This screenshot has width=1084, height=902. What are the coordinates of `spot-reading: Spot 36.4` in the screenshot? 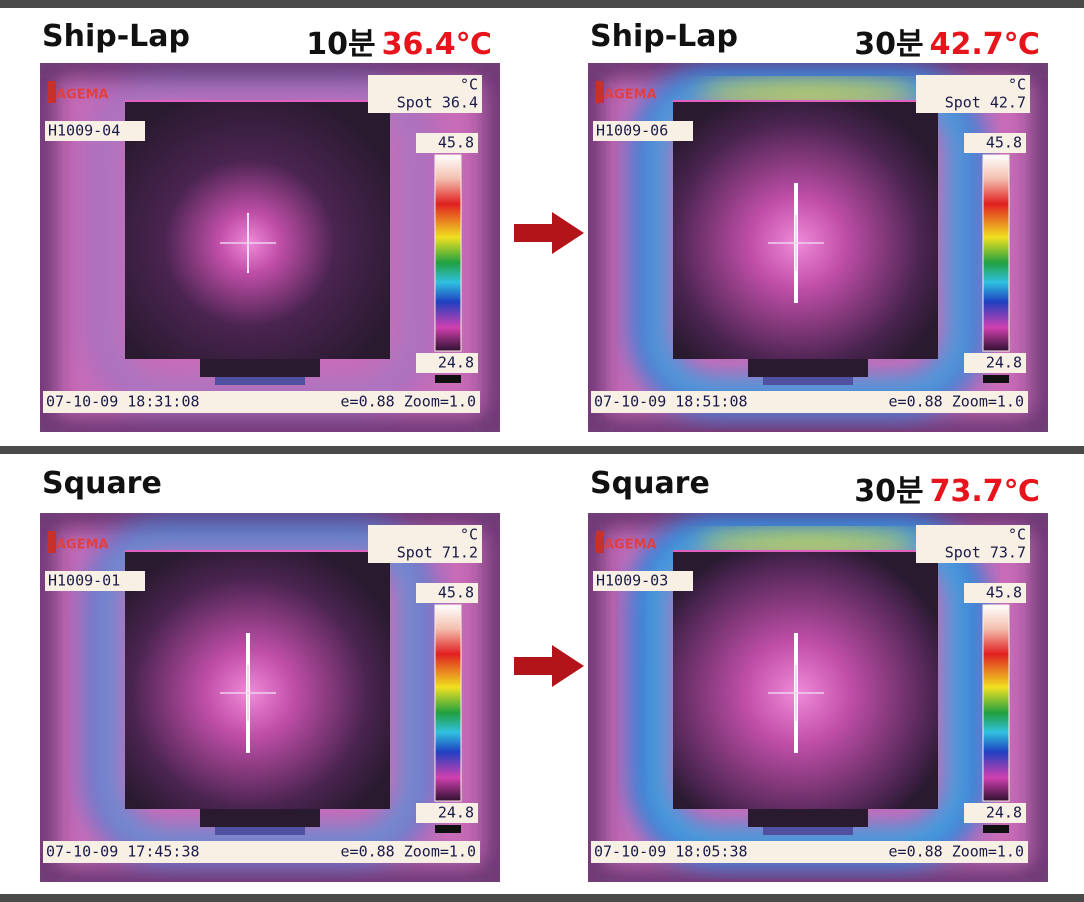 It's located at (437, 103).